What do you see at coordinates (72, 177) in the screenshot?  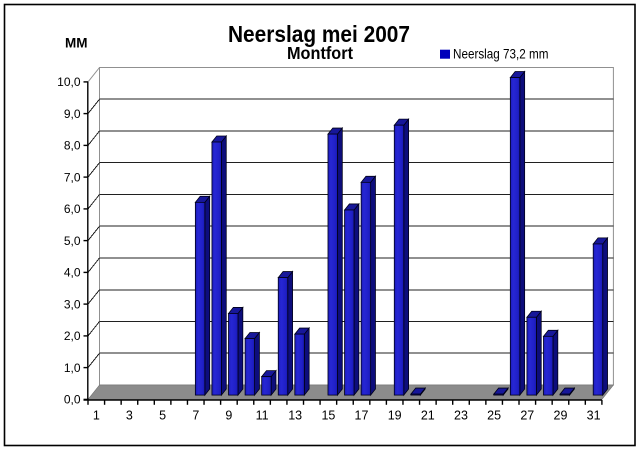 I see `svg-text: 7,0` at bounding box center [72, 177].